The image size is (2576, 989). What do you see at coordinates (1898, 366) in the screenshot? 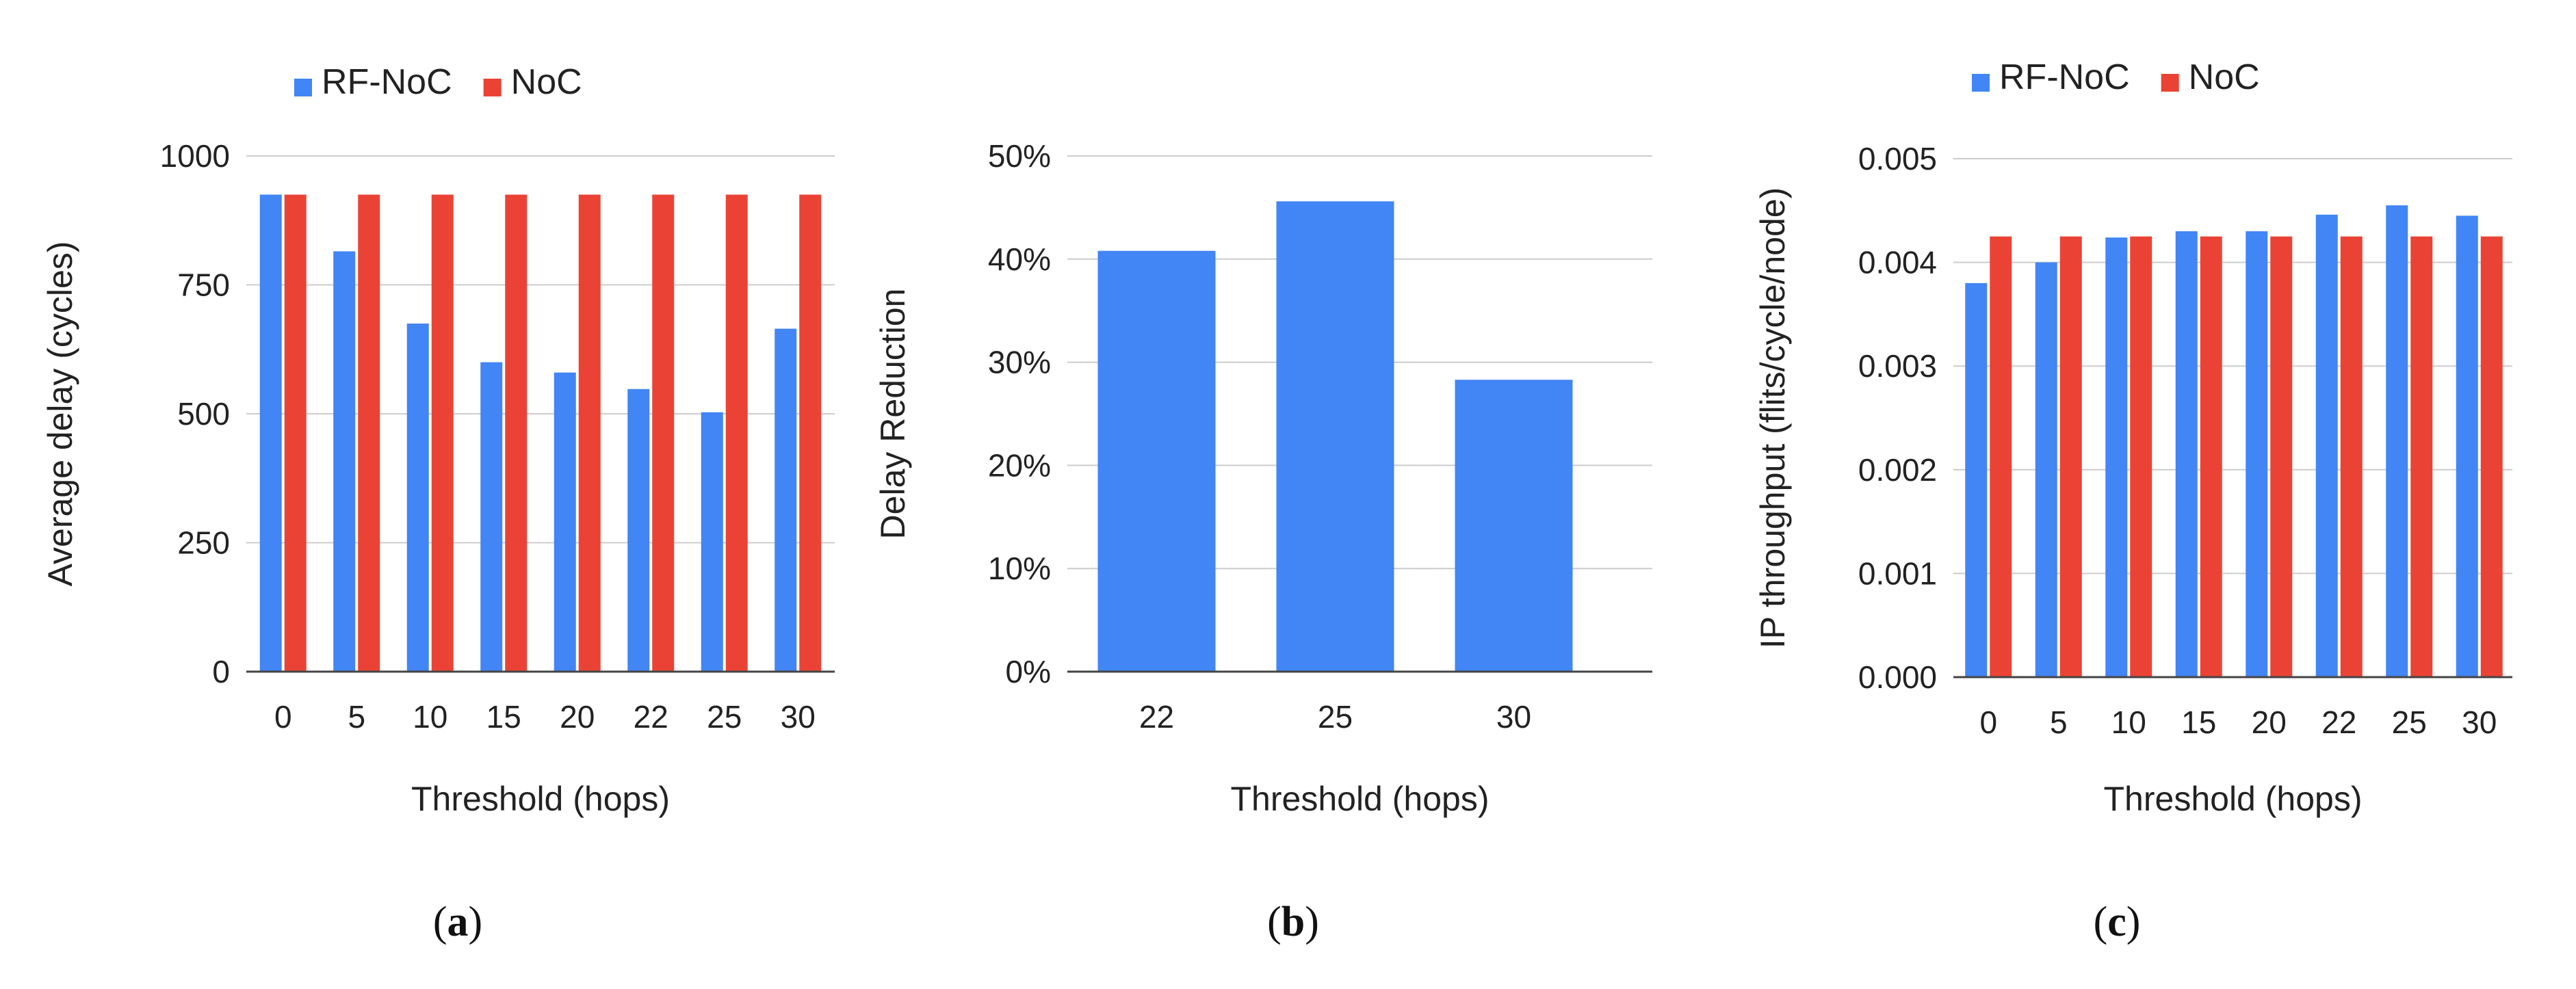
I see `y-tick-label: 0.003` at bounding box center [1898, 366].